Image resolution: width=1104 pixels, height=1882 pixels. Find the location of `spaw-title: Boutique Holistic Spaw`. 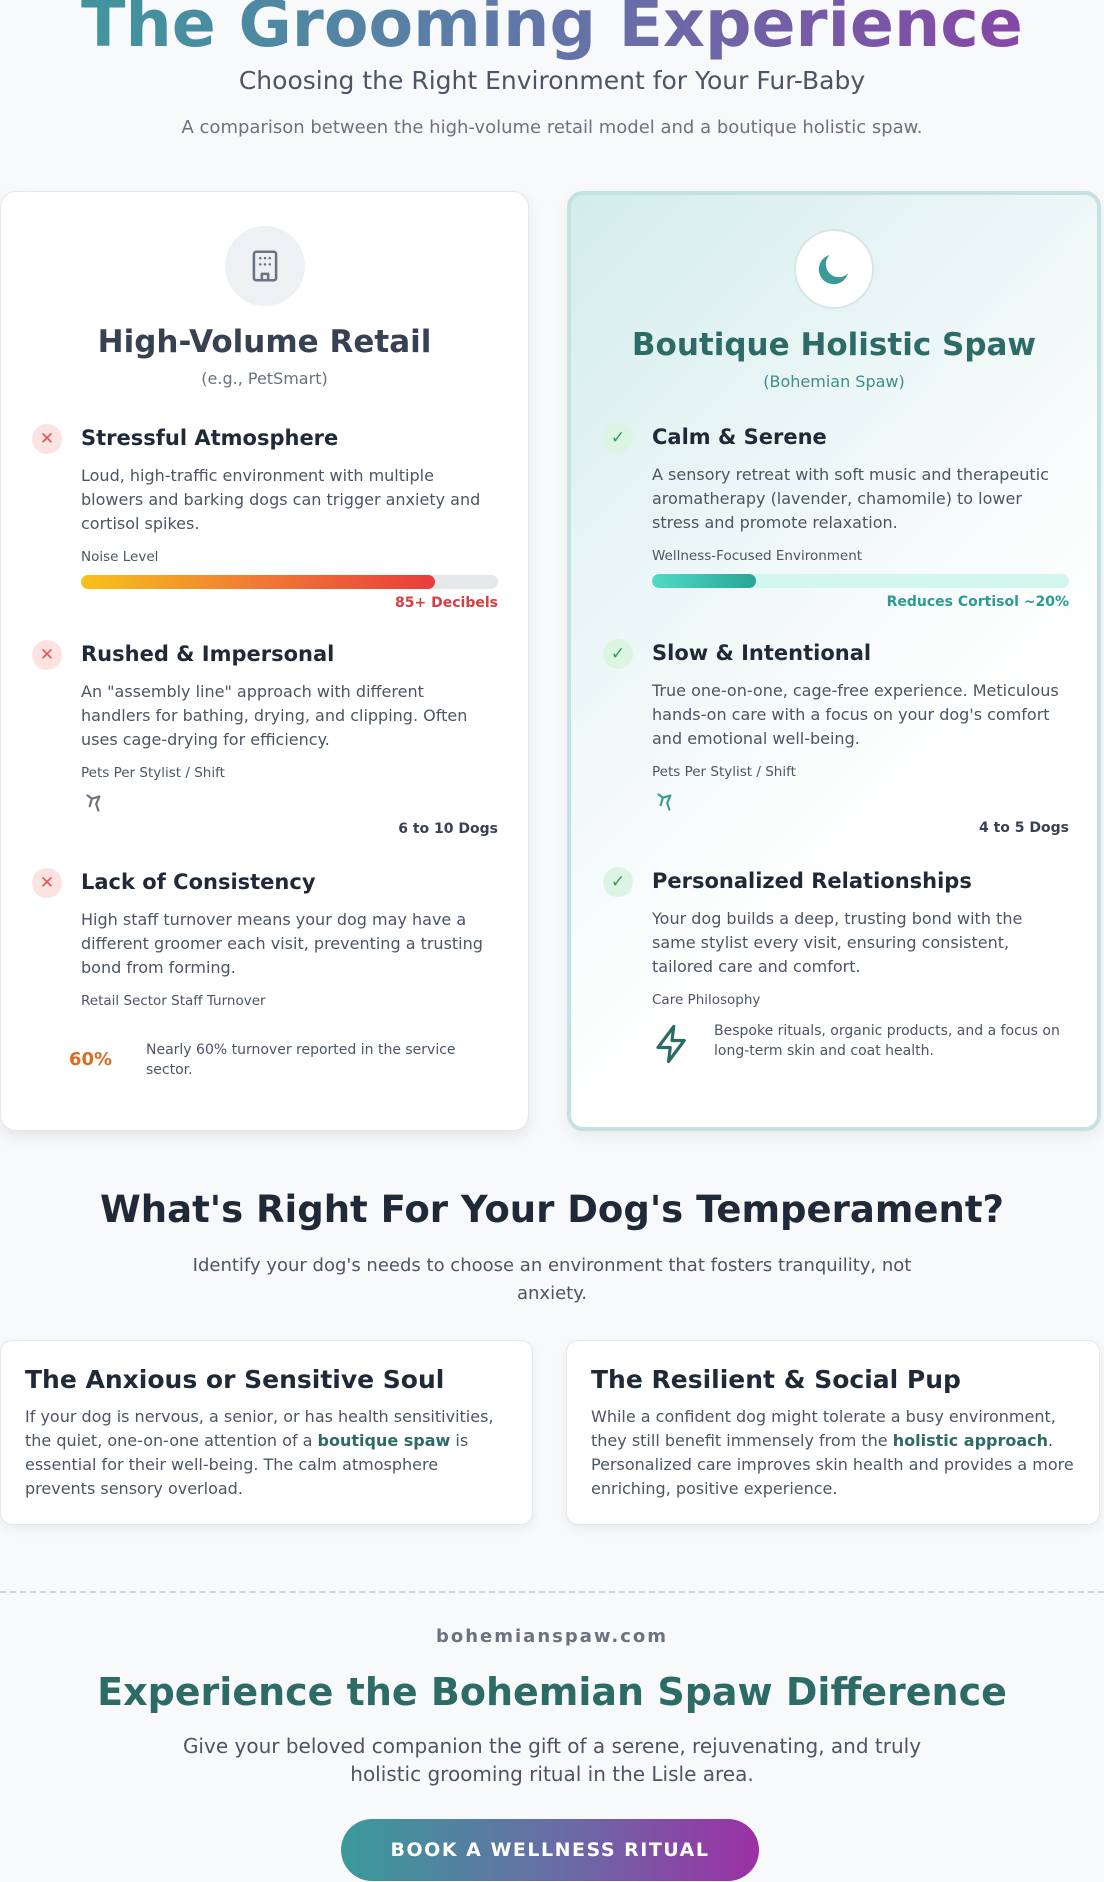

spaw-title: Boutique Holistic Spaw is located at coordinates (834, 345).